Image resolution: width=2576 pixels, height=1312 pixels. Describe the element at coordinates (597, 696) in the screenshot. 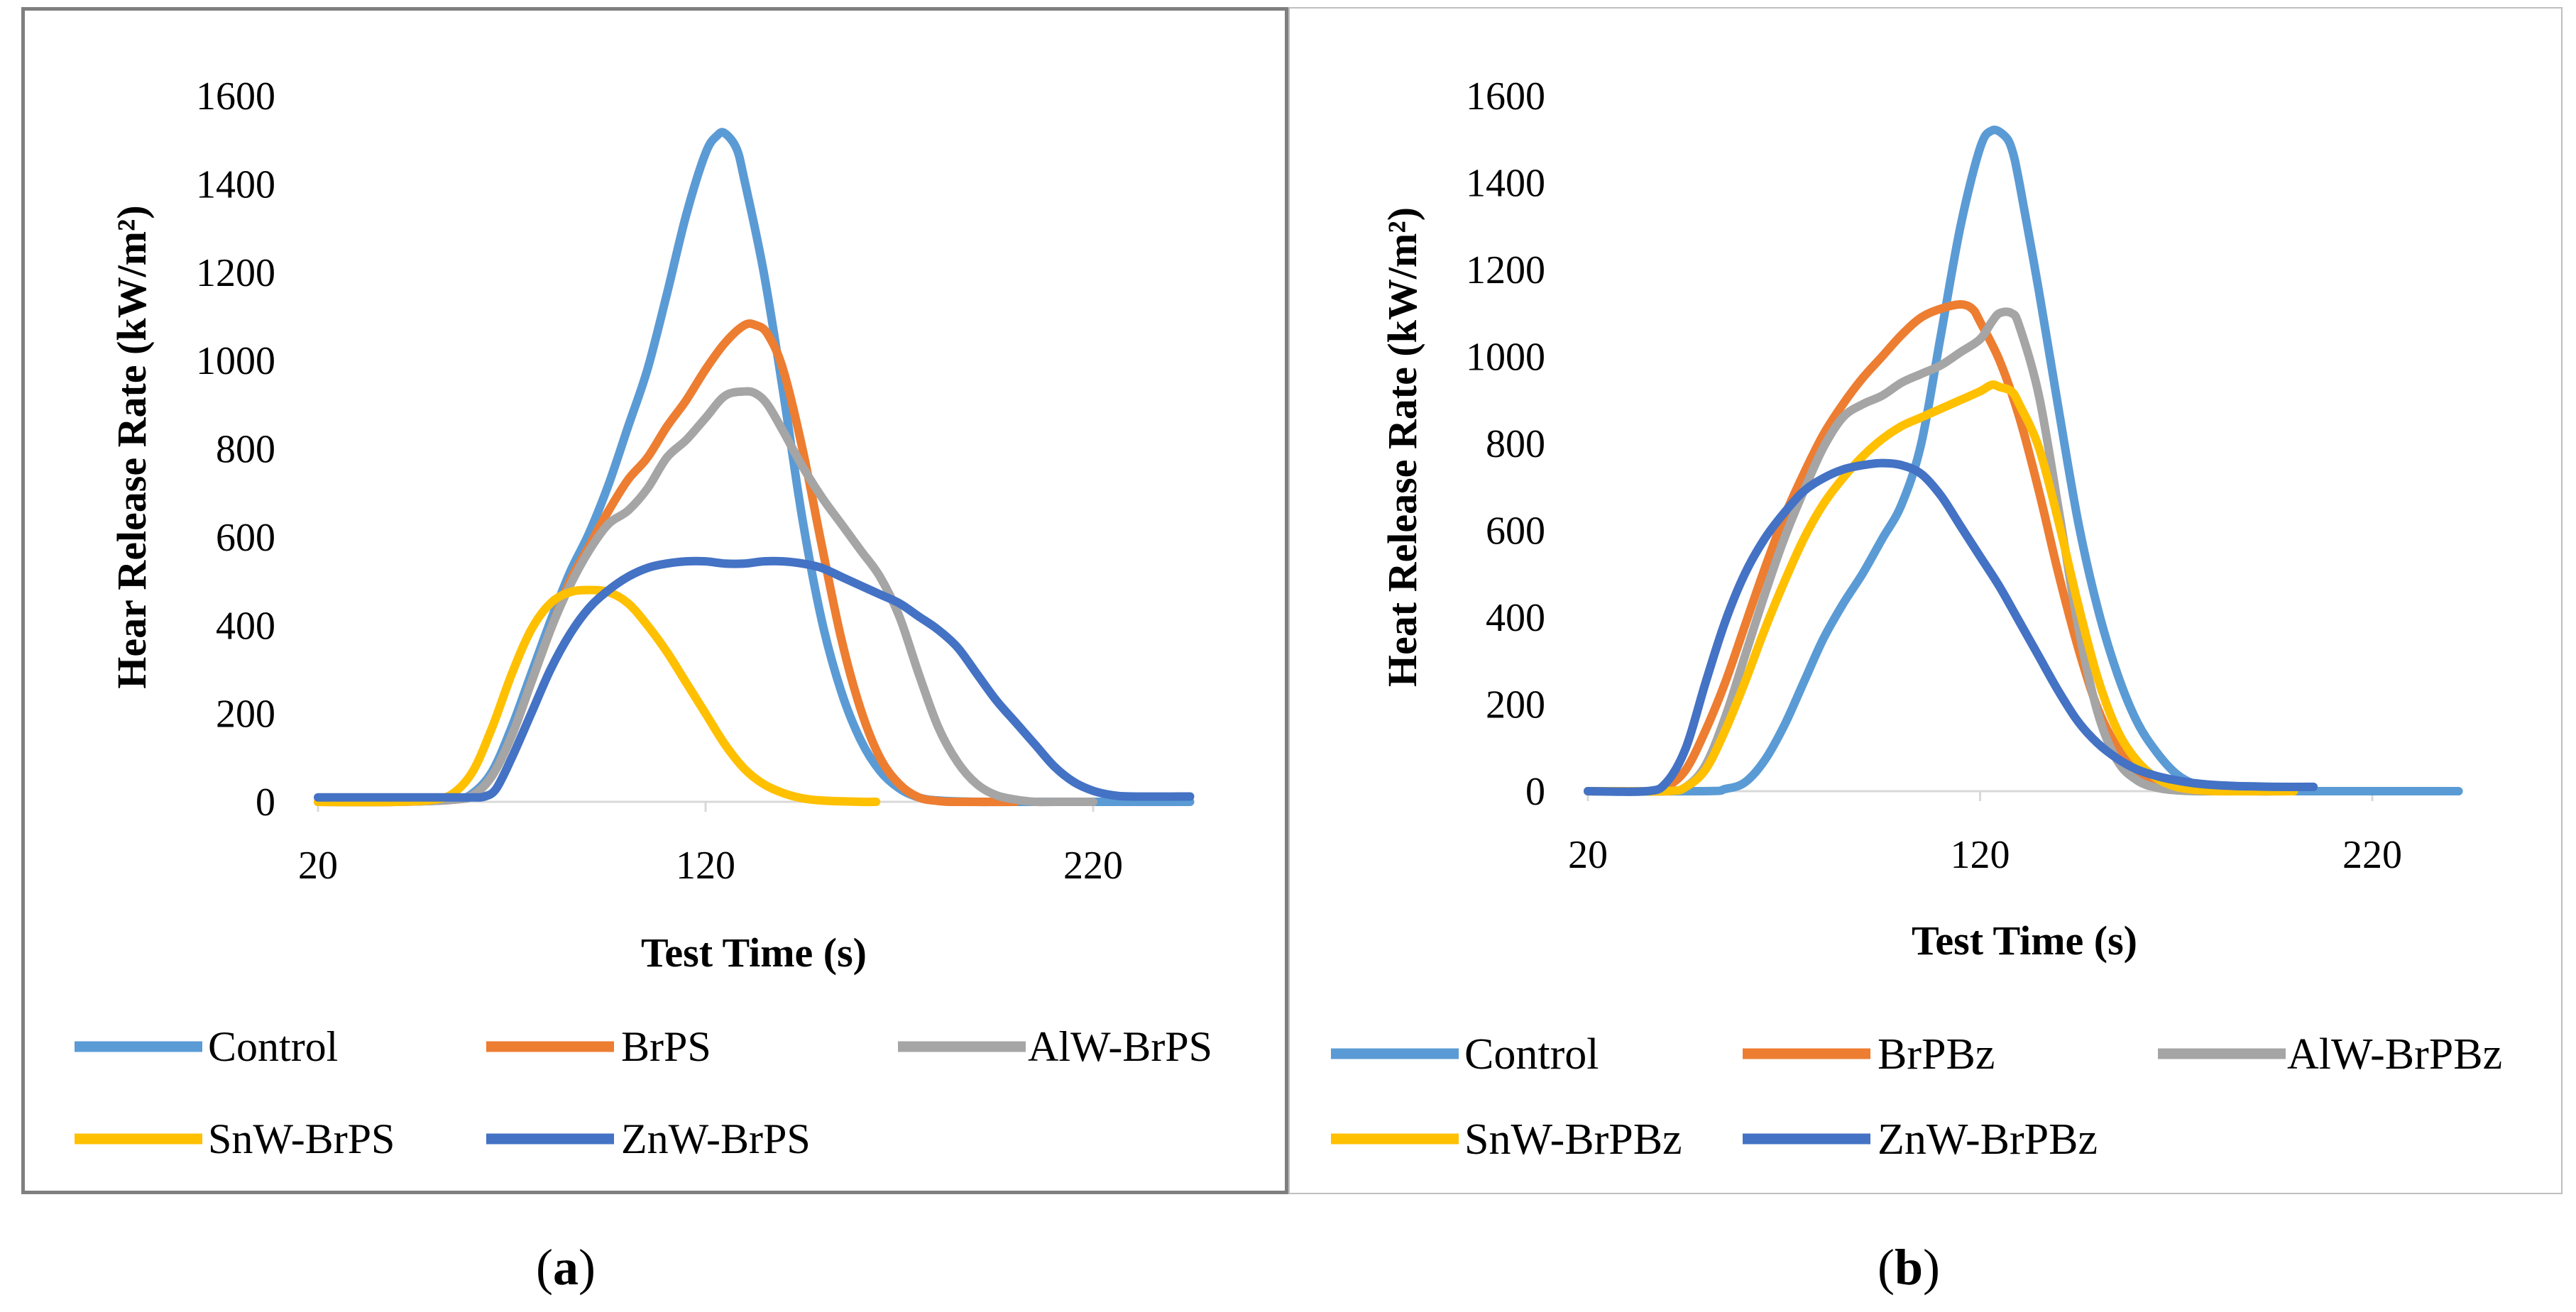

I see `series-line-snw-brps` at that location.